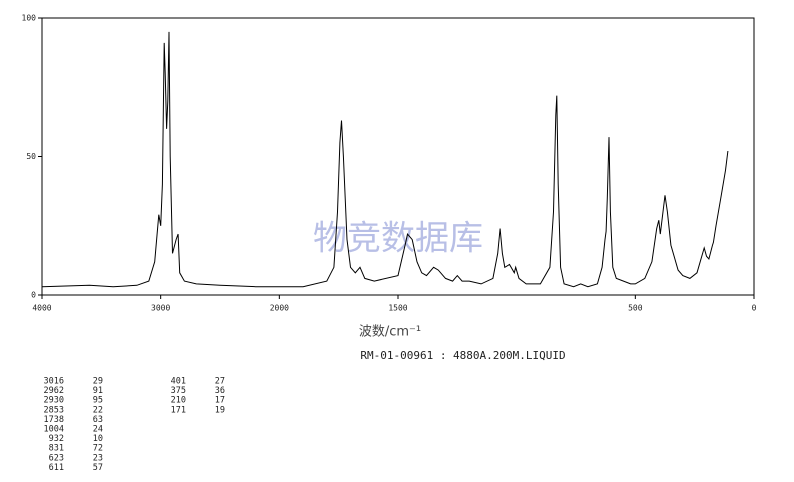  Describe the element at coordinates (56, 449) in the screenshot. I see `peak-wavenumber: 831` at that location.